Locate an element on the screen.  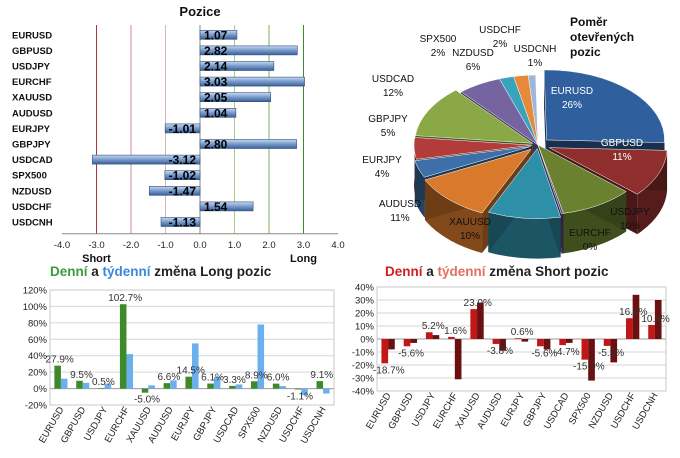
data-label: -1.47 is located at coordinates (183, 191).